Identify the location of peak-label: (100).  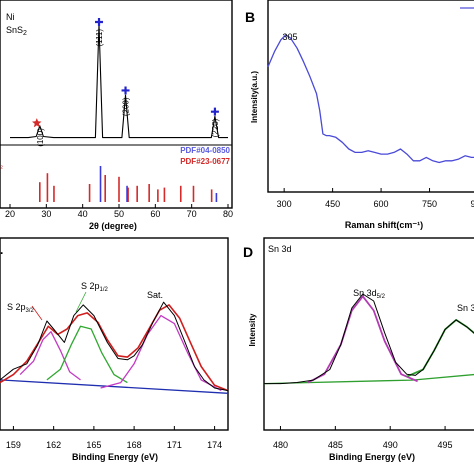
(40, 137).